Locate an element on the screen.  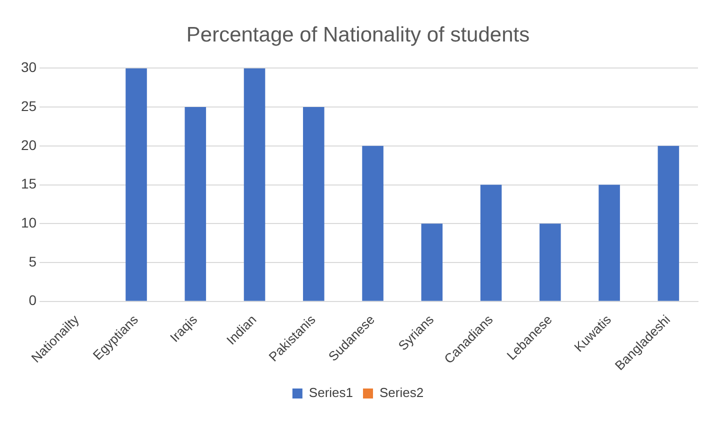
legend-label: Series2 is located at coordinates (402, 392).